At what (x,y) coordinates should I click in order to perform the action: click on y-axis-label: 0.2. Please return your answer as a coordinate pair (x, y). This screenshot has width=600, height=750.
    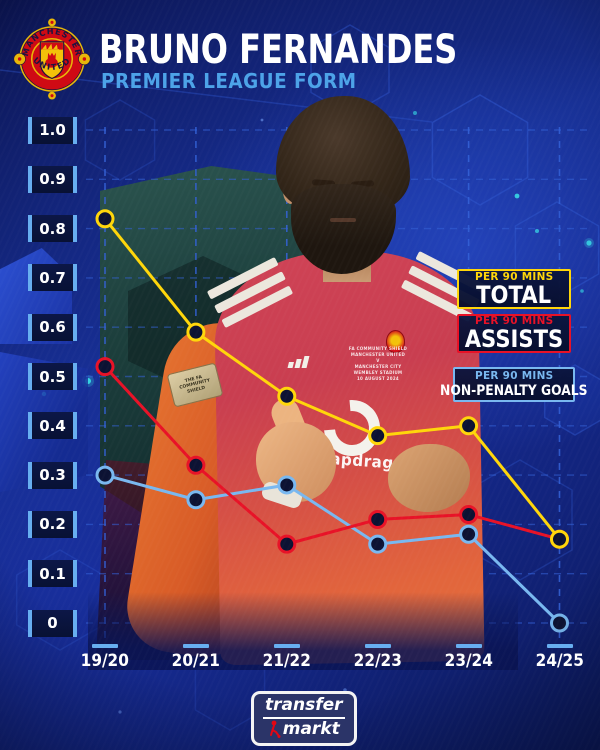
    Looking at the image, I should click on (52, 524).